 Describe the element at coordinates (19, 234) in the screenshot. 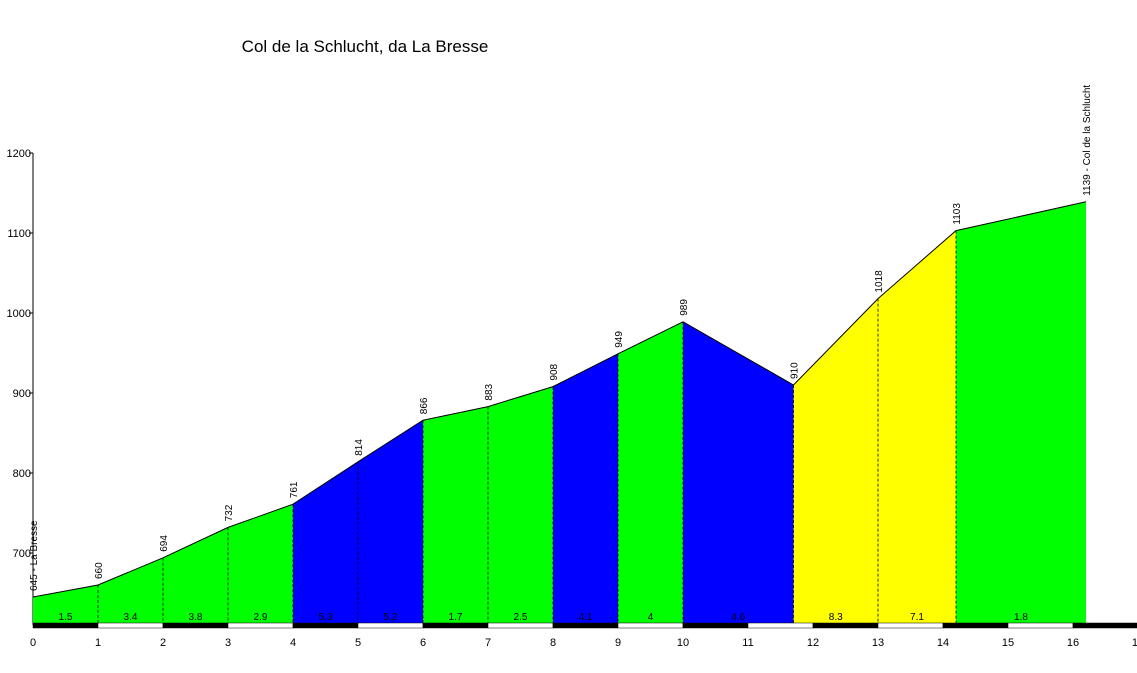

I see `y-tick-label: 1100` at that location.